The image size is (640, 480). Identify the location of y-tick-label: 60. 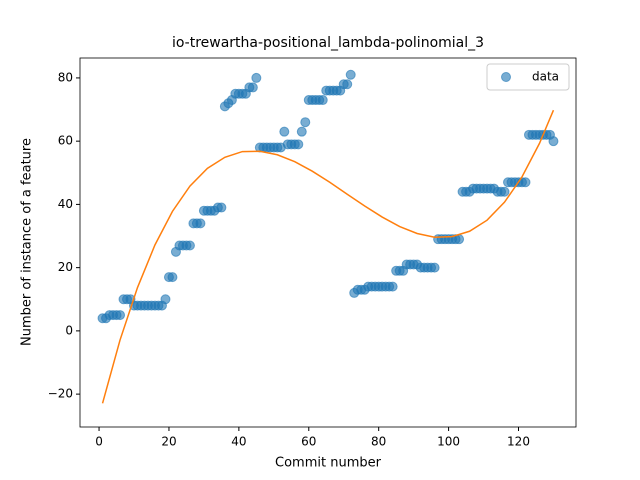
(65, 141).